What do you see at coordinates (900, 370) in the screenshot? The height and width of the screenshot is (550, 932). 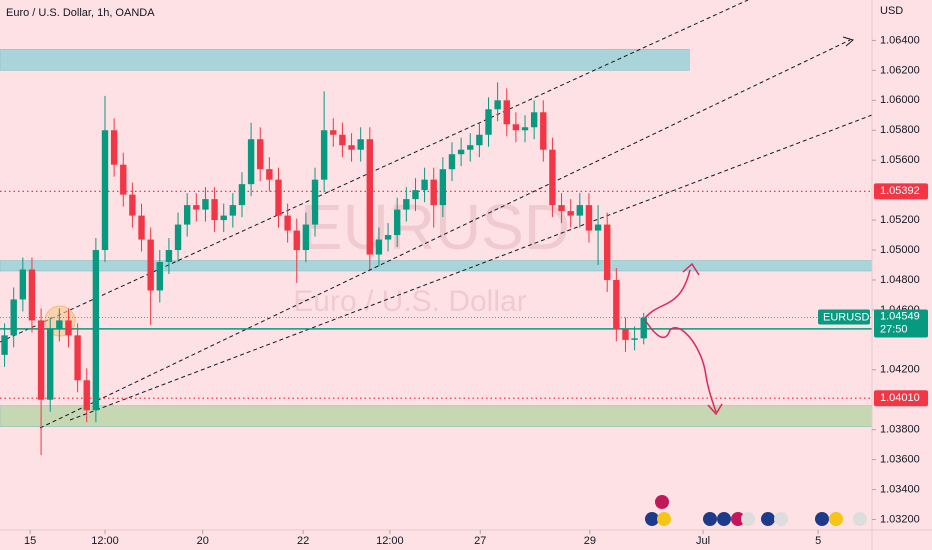 I see `y-tick-label: 1.04200` at bounding box center [900, 370].